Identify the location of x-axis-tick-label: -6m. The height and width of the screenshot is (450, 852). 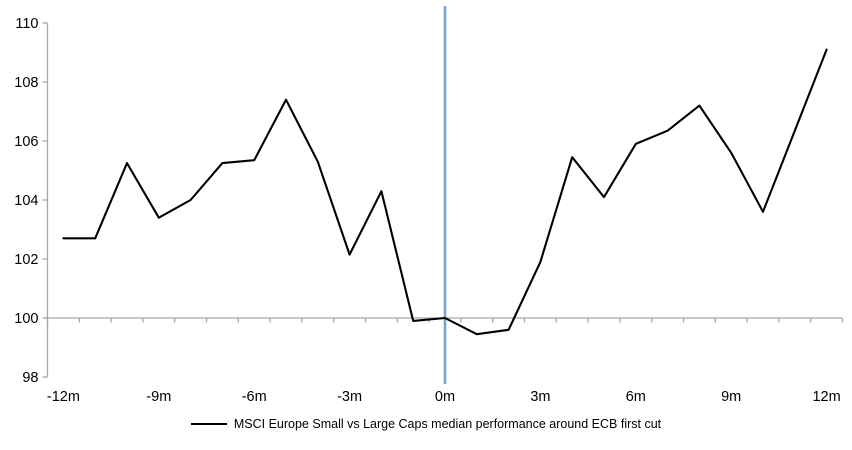
(254, 397).